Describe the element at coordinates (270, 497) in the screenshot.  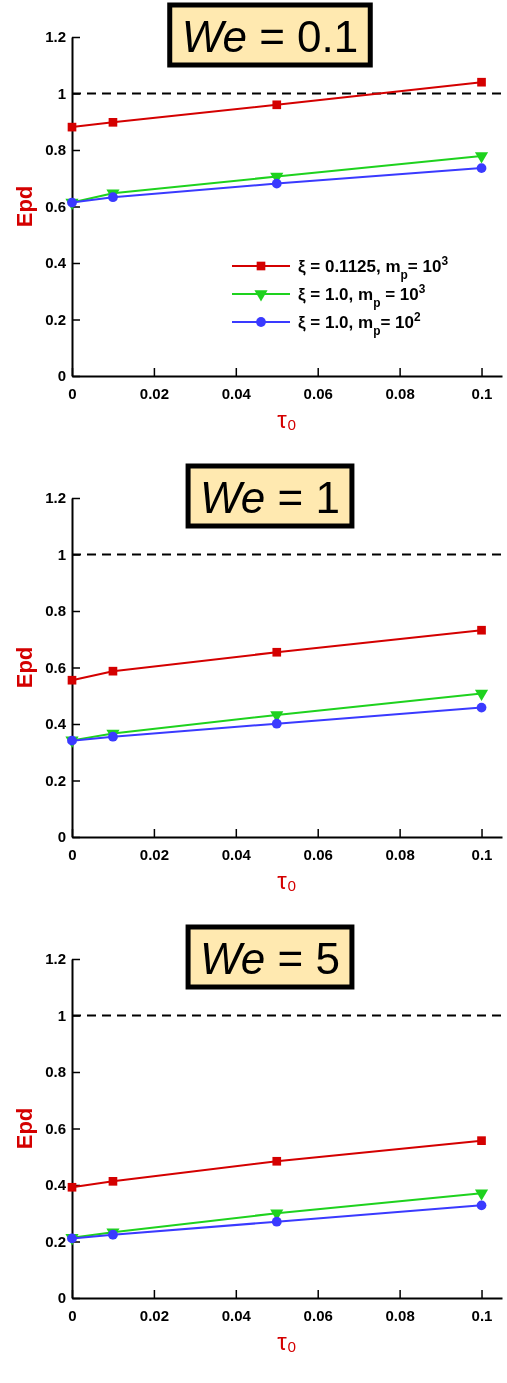
I see `chart-title: We = 1` at that location.